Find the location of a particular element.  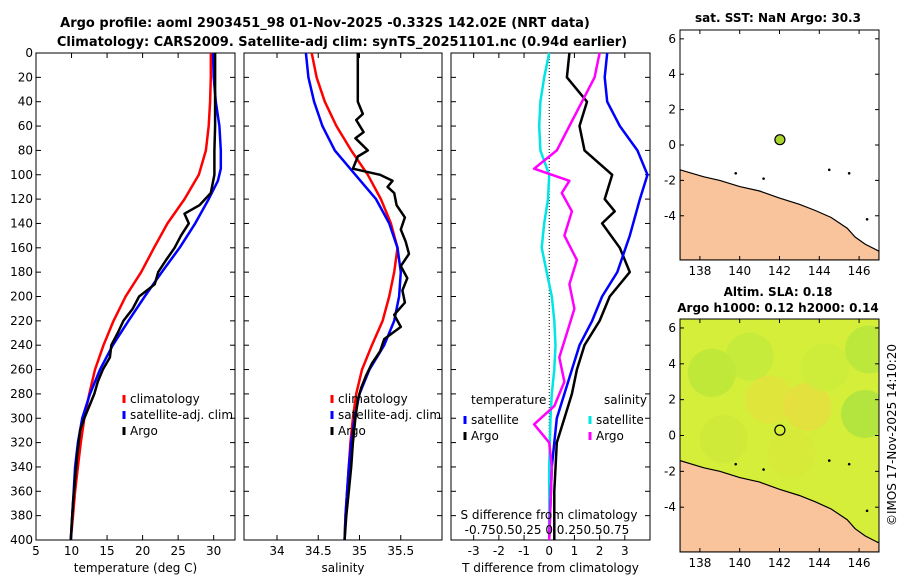

series-line-climatology is located at coordinates (141, 297).